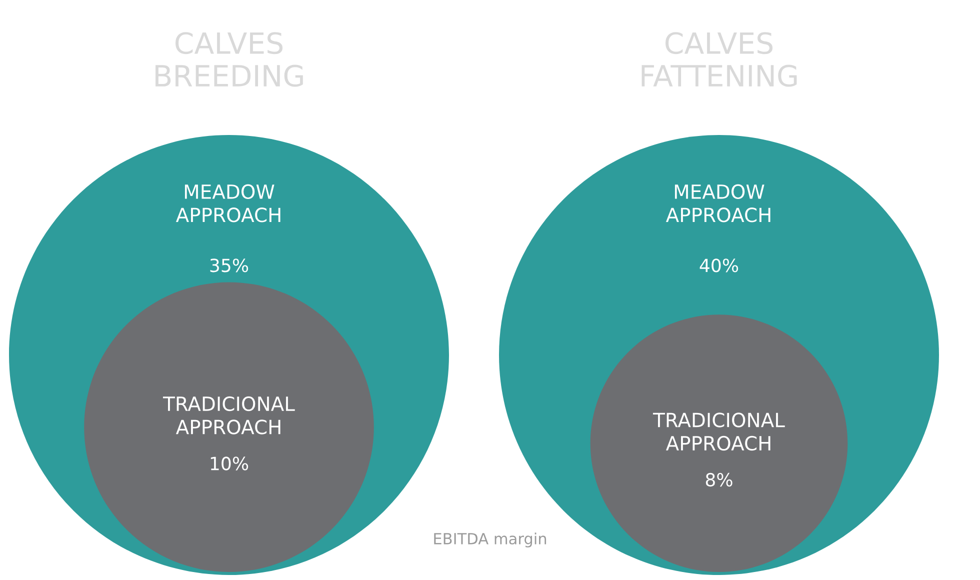  Describe the element at coordinates (719, 265) in the screenshot. I see `data-label: 40%` at that location.